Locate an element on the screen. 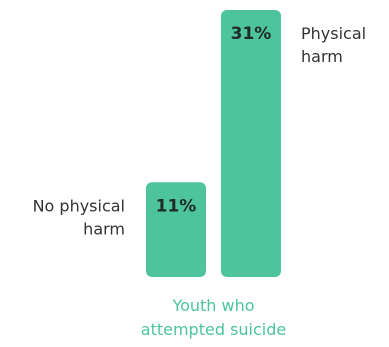 The image size is (389, 347). category-label-1: Physical harm is located at coordinates (333, 45).